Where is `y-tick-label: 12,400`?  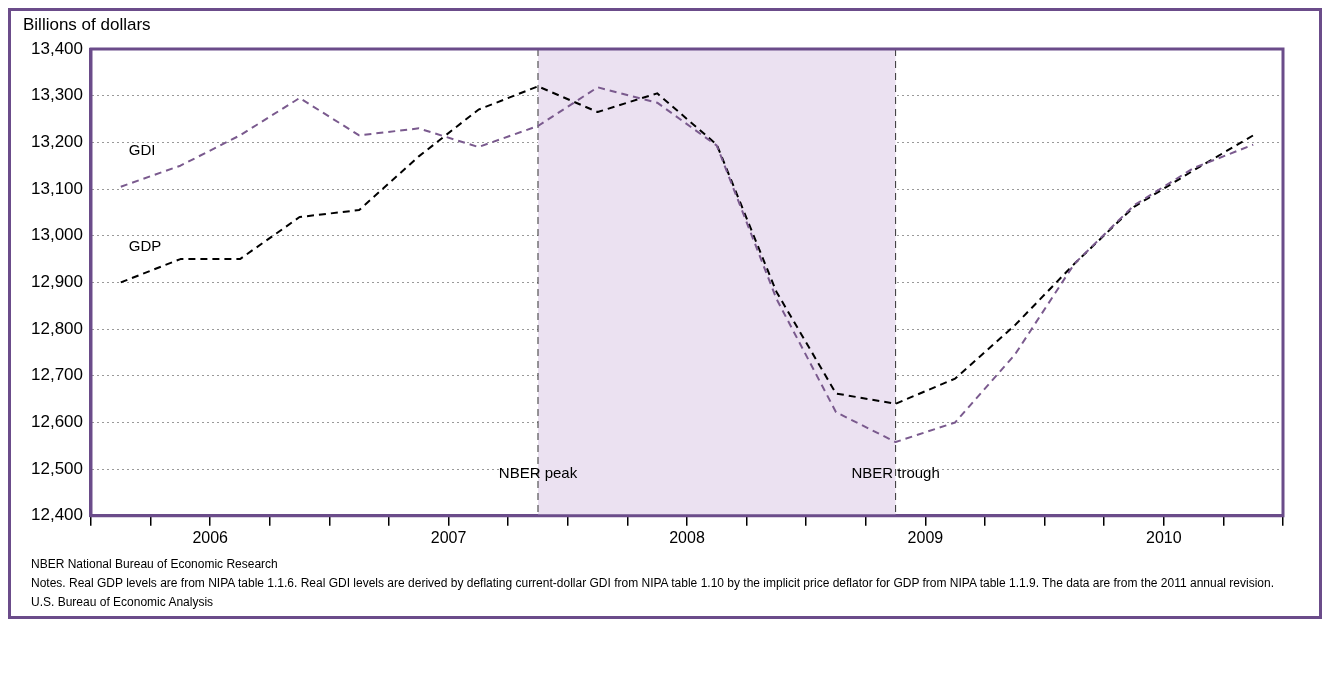
y-tick-label: 12,400 is located at coordinates (57, 515).